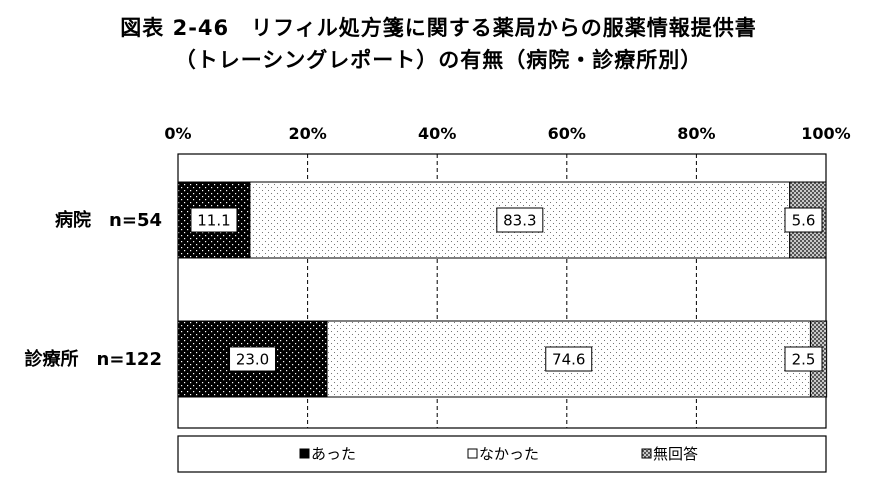  Describe the element at coordinates (437, 133) in the screenshot. I see `x-tick-label: 40%` at that location.